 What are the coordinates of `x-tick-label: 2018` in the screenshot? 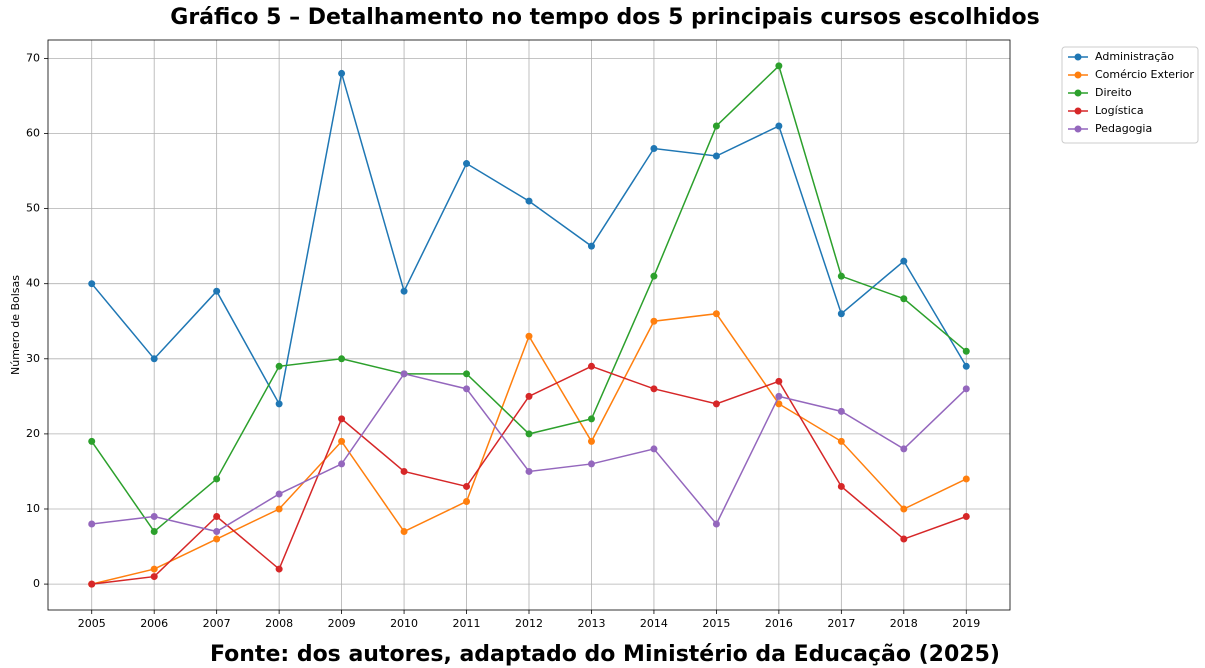 It's located at (904, 623).